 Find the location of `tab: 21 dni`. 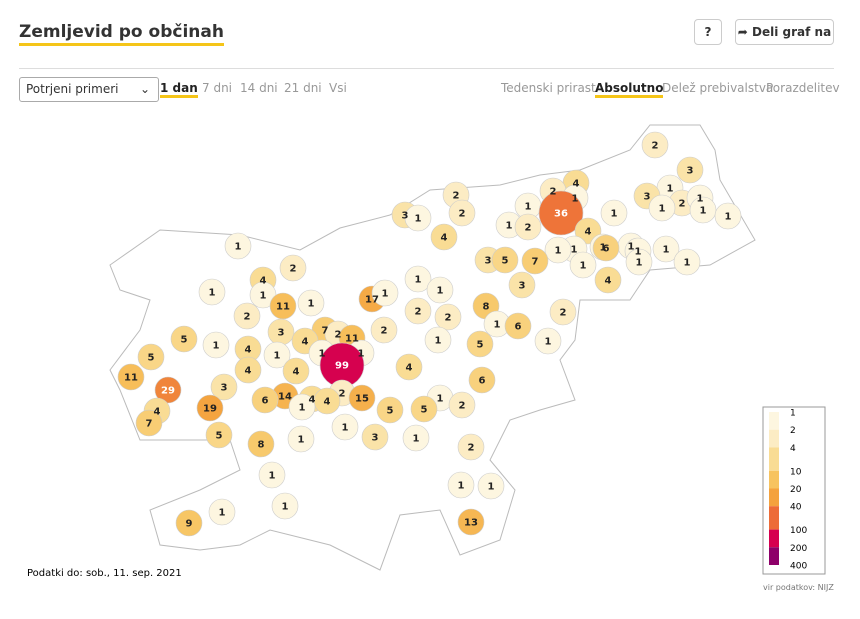

tab: 21 dni is located at coordinates (303, 88).